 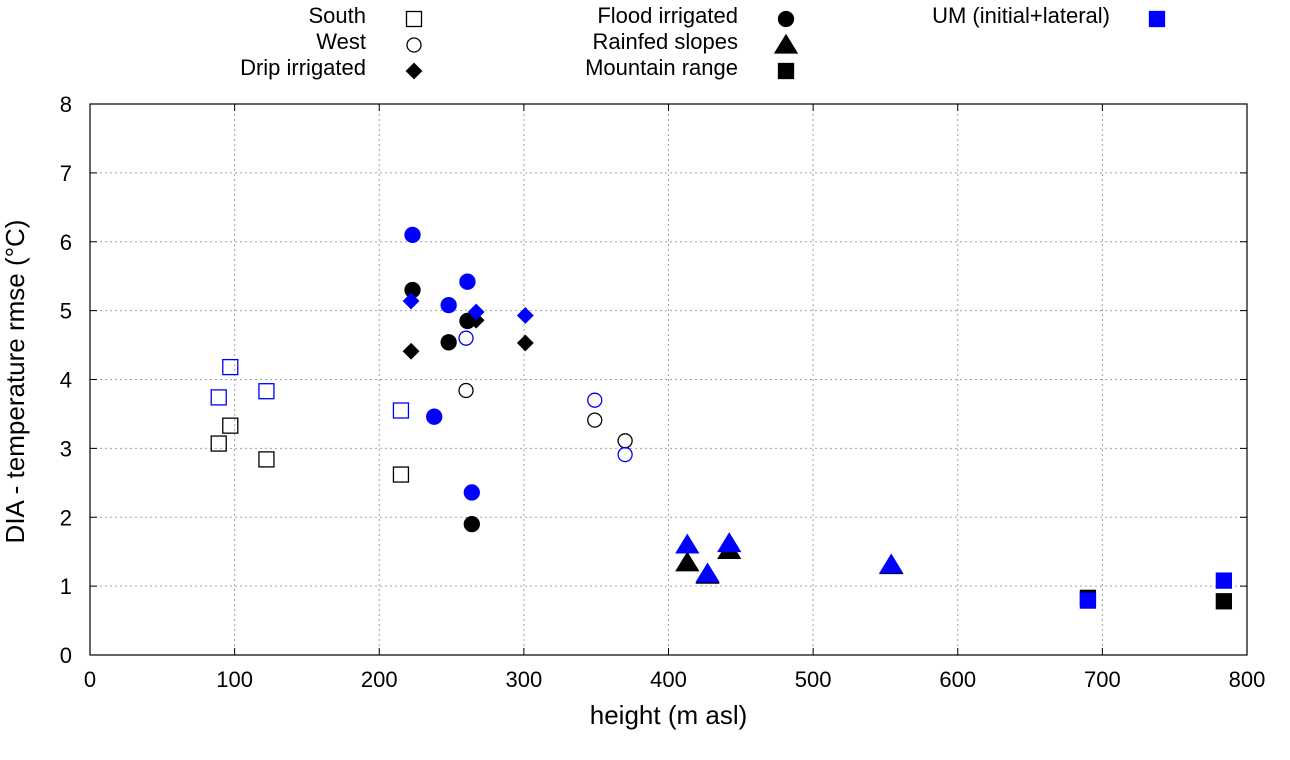 I want to click on y-axis-label: DIA - temperature rmse (°C), so click(x=15, y=382).